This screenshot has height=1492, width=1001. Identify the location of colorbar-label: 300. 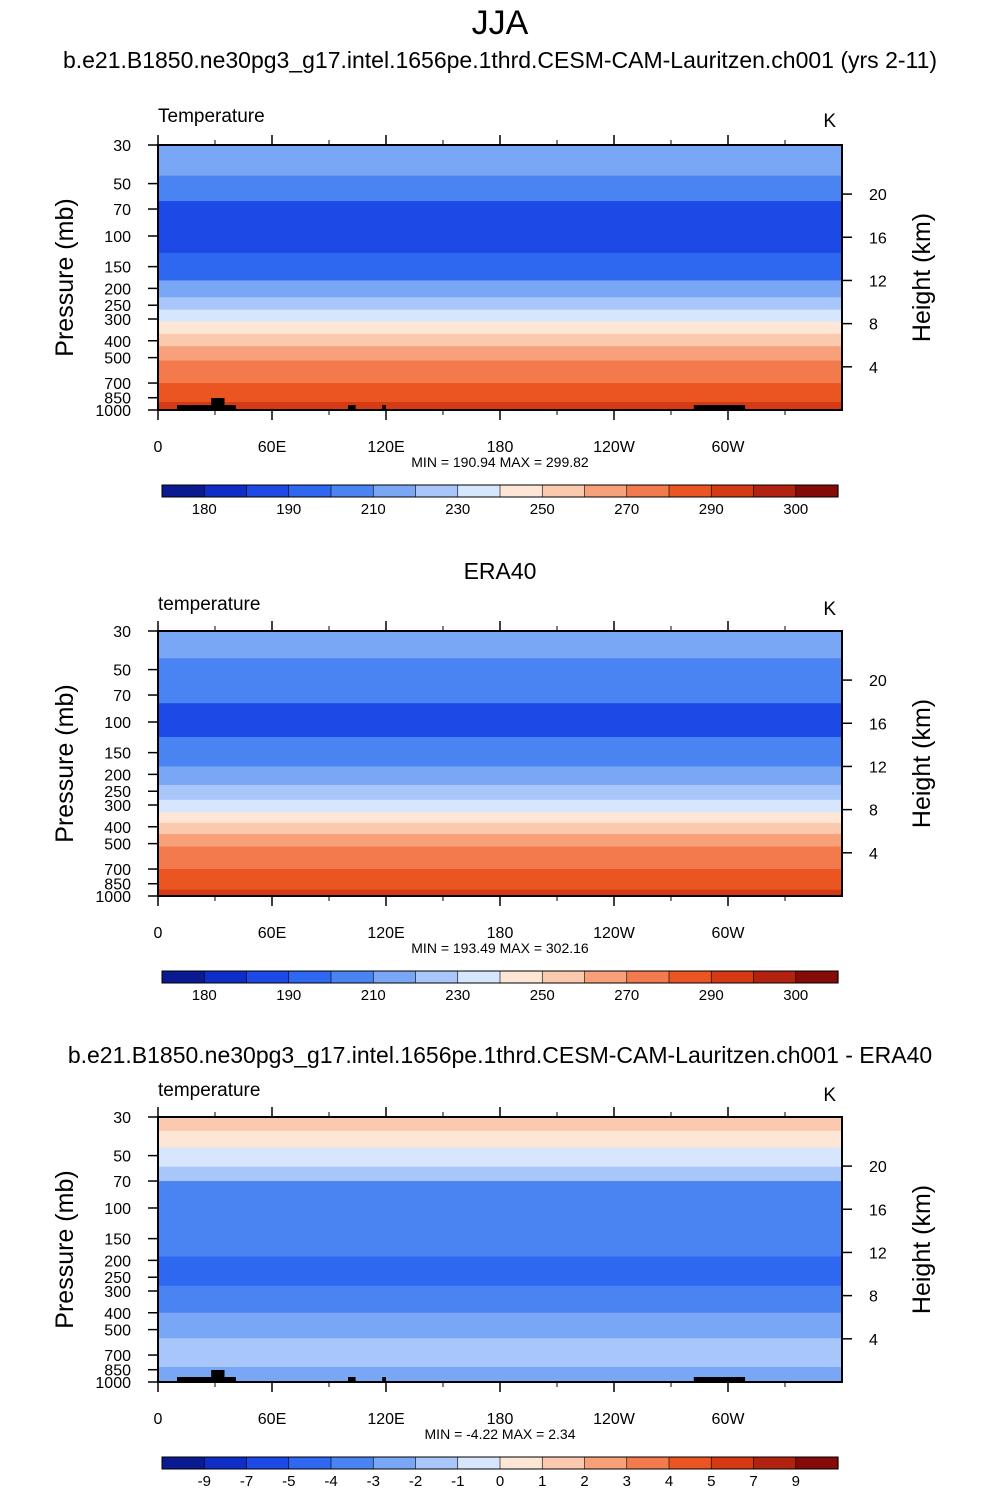
(795, 995).